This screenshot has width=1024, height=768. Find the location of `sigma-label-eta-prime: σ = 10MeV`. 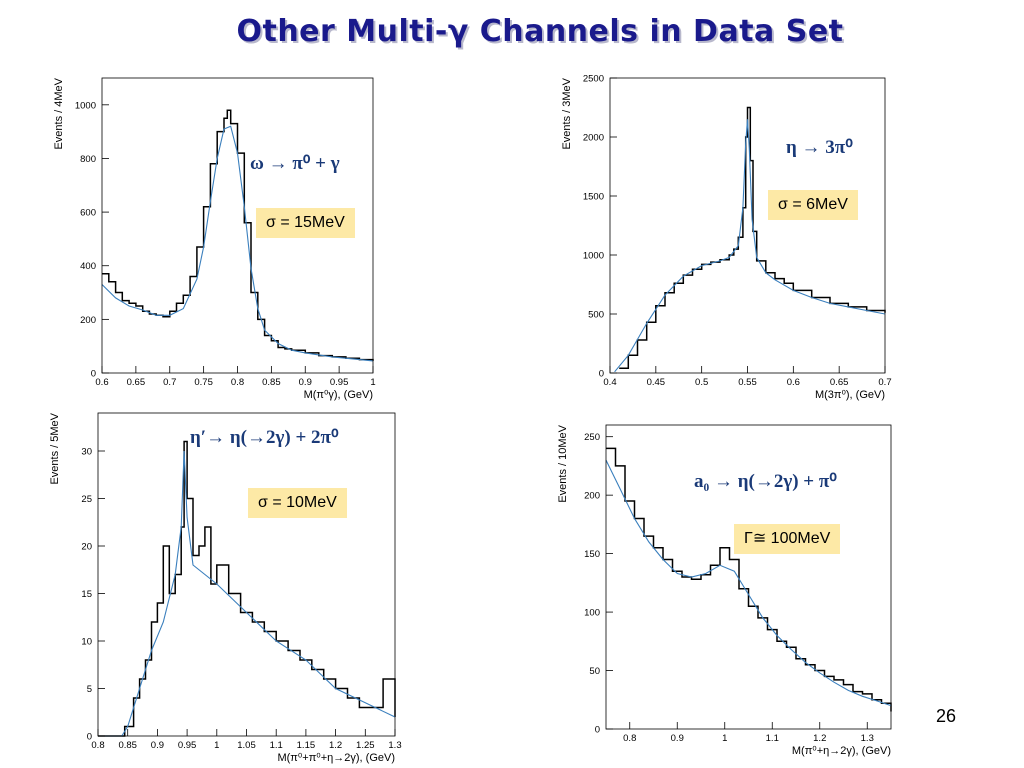

sigma-label-eta-prime: σ = 10MeV is located at coordinates (297, 503).